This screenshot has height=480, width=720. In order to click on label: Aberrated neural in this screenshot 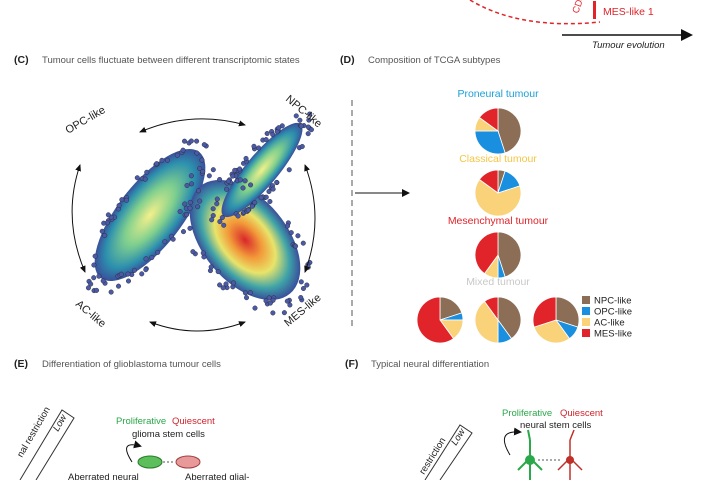, I will do `click(103, 476)`.